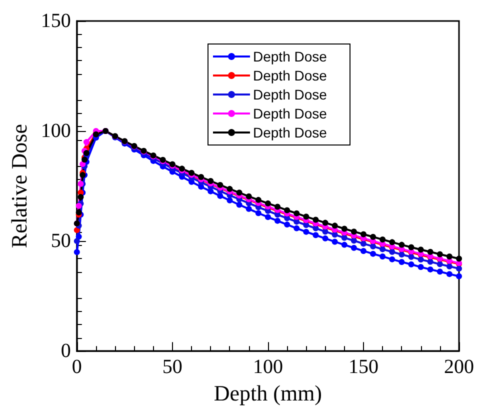 This screenshot has width=478, height=409. I want to click on y-tick-label: 100, so click(55, 131).